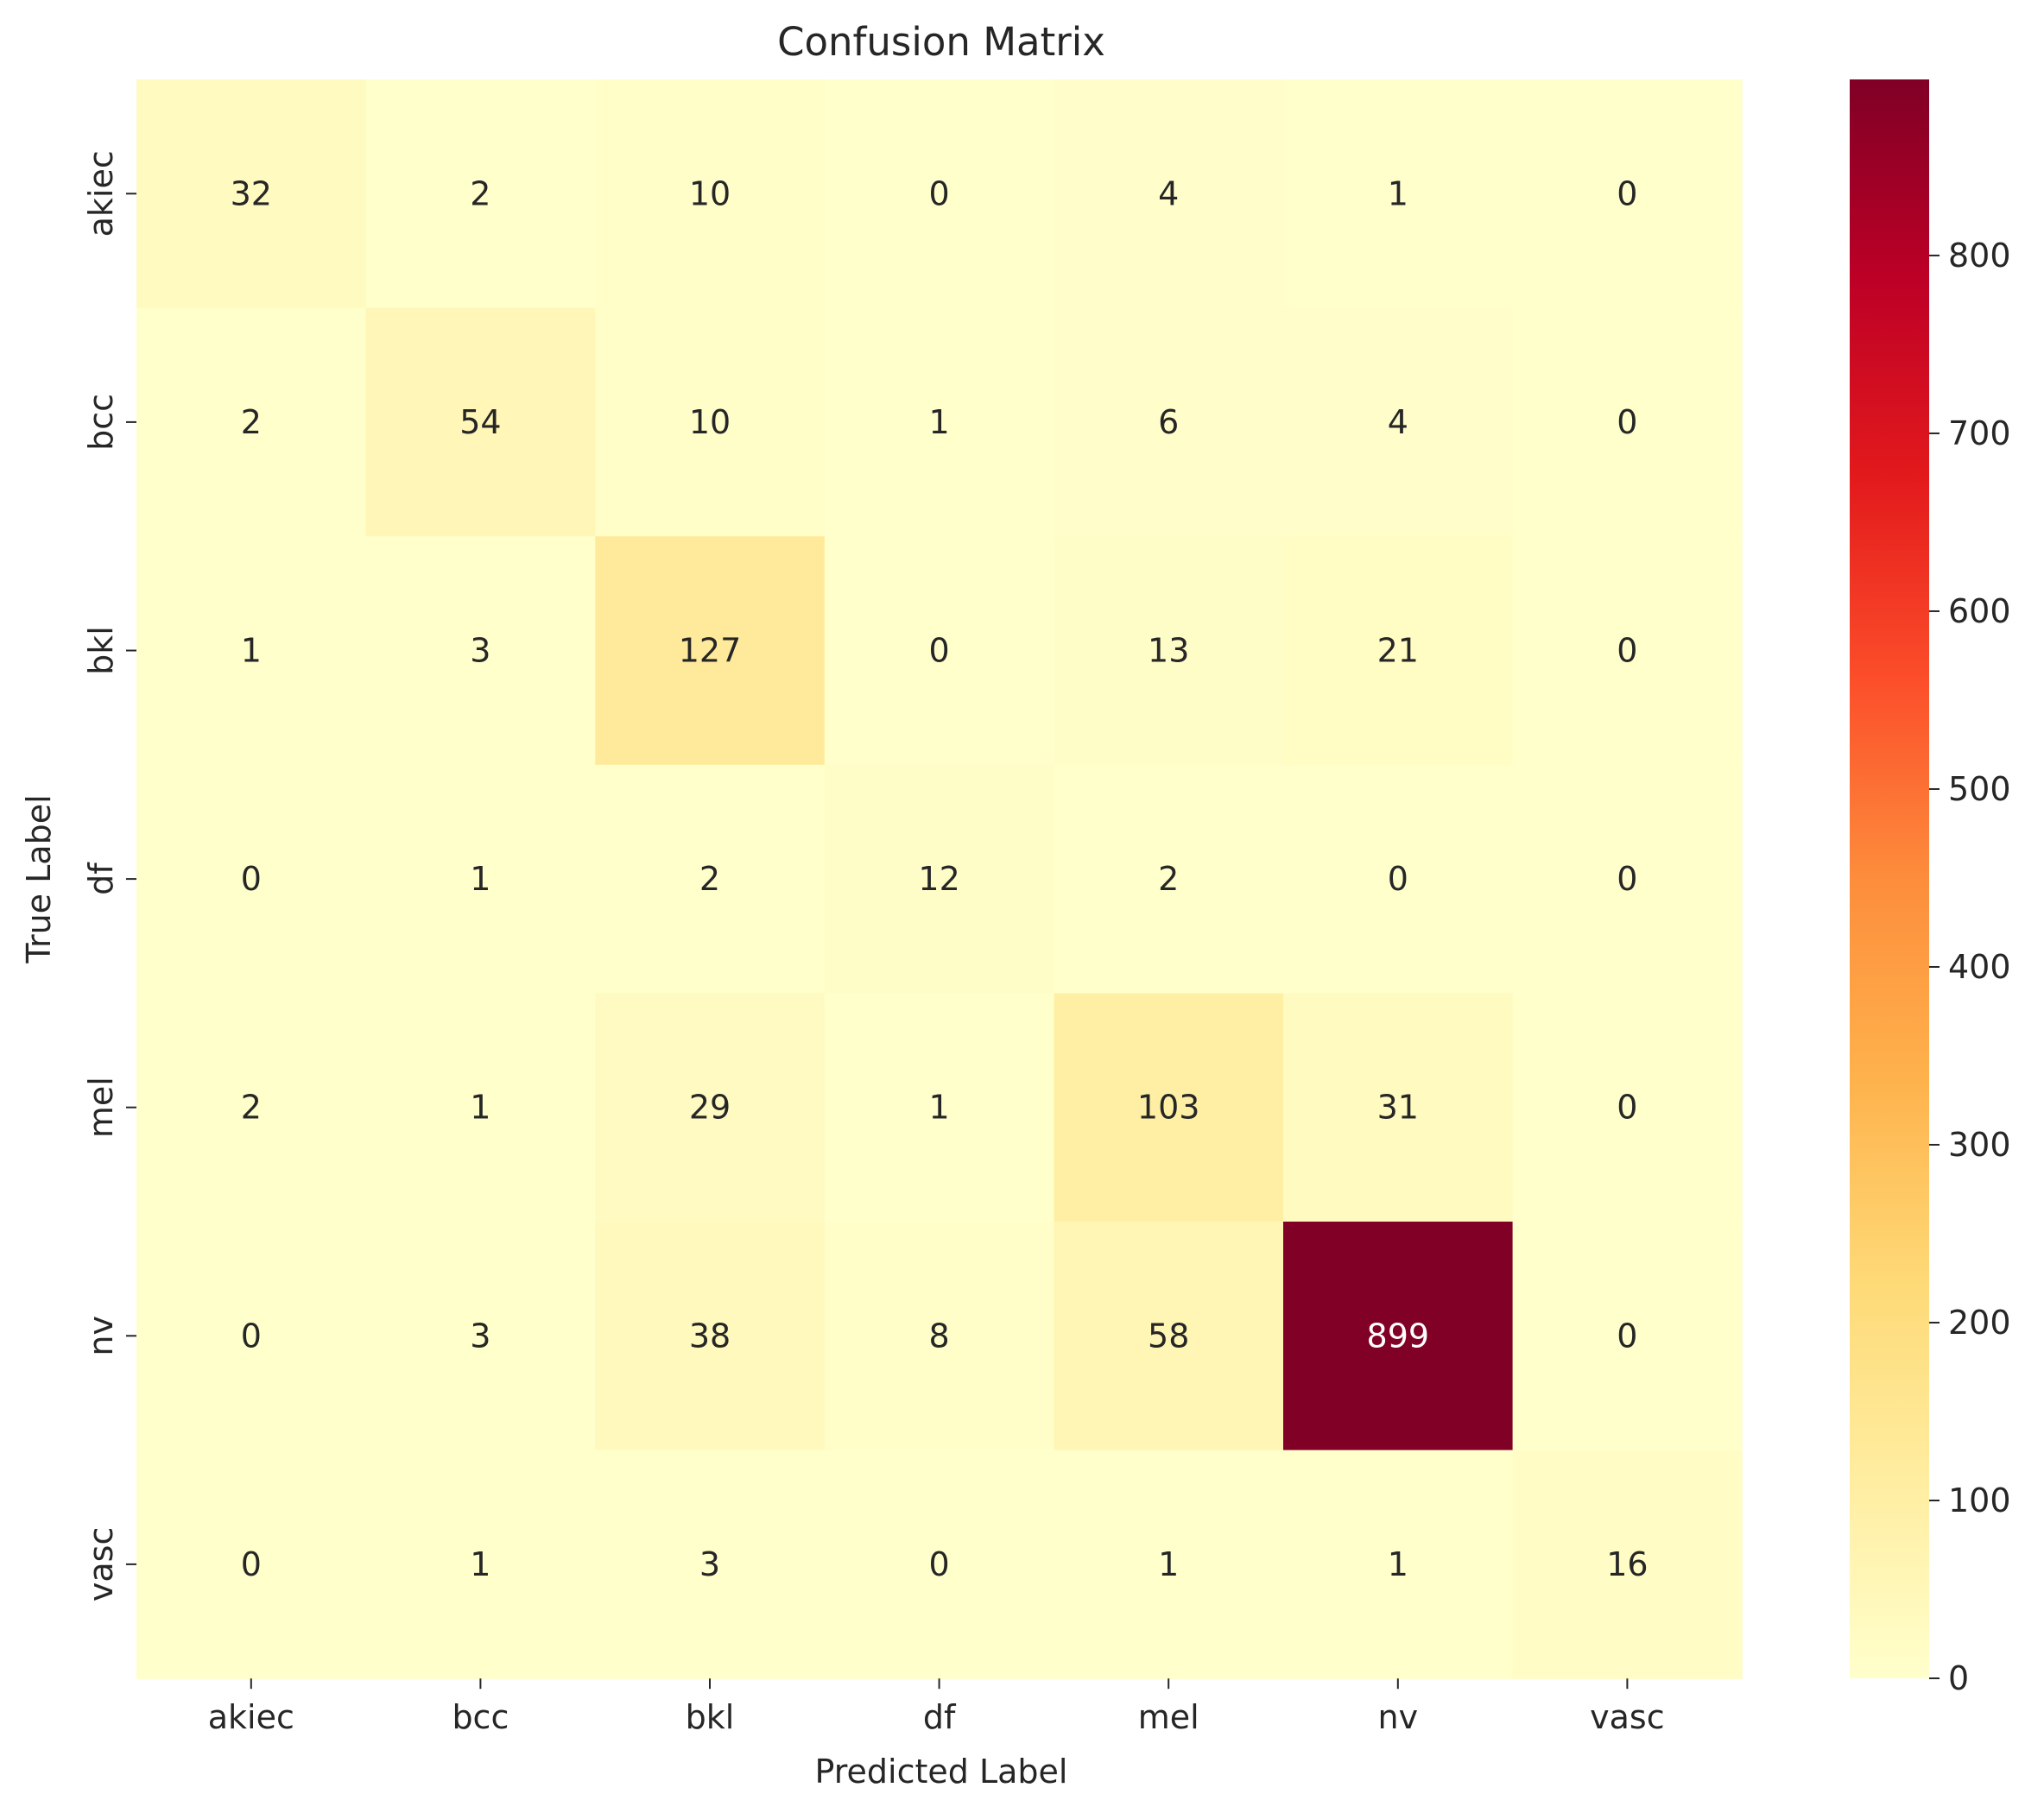 Image resolution: width=2044 pixels, height=1813 pixels. What do you see at coordinates (710, 1717) in the screenshot?
I see `x-tick-label: bkl` at bounding box center [710, 1717].